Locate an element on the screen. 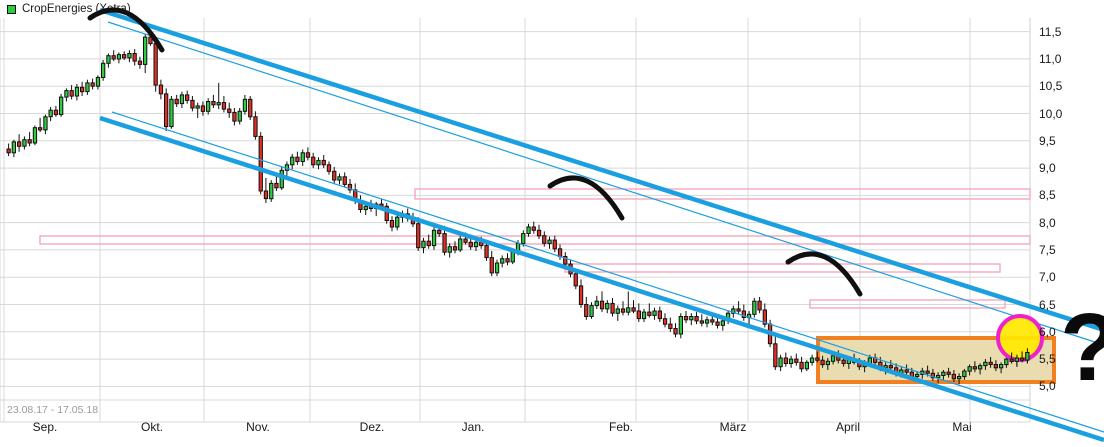 Image resolution: width=1104 pixels, height=447 pixels. highlight-circle is located at coordinates (1020, 338).